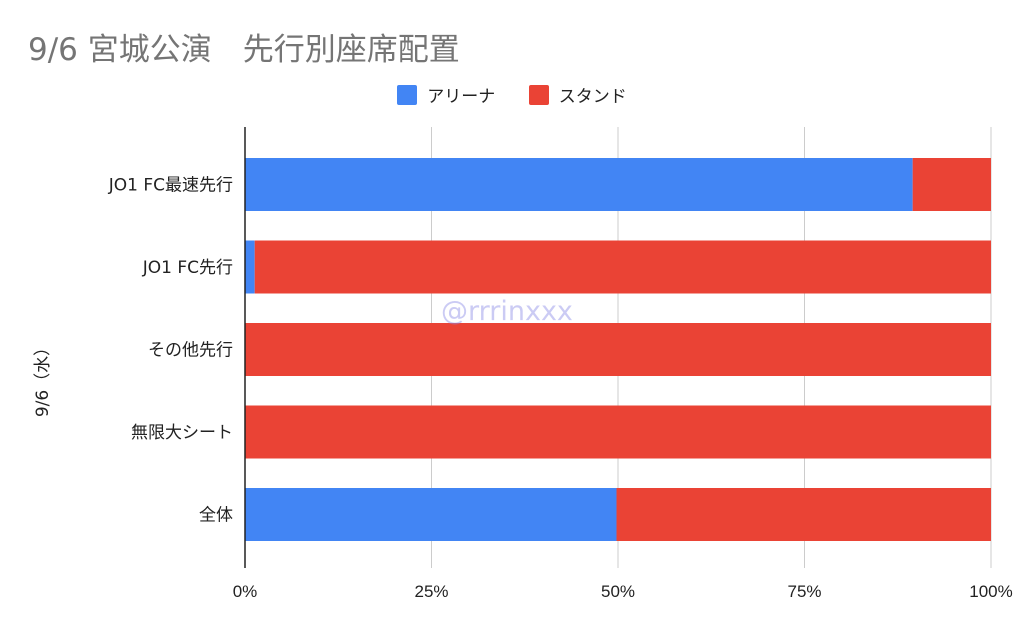 The width and height of the screenshot is (1024, 633). Describe the element at coordinates (245, 591) in the screenshot. I see `x-tick-label: 0%` at that location.